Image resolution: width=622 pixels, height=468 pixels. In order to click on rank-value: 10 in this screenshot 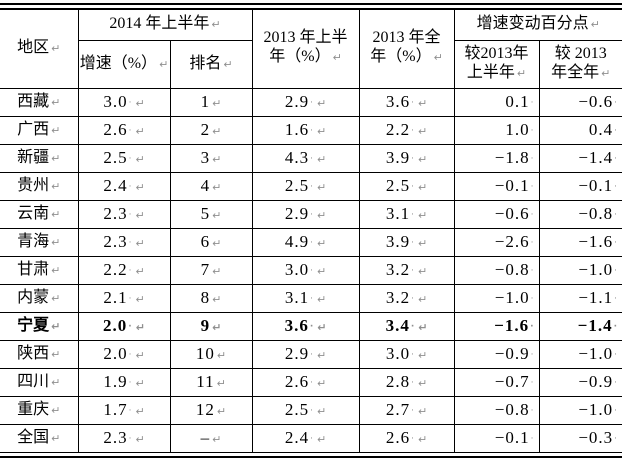, I will do `click(205, 353)`.